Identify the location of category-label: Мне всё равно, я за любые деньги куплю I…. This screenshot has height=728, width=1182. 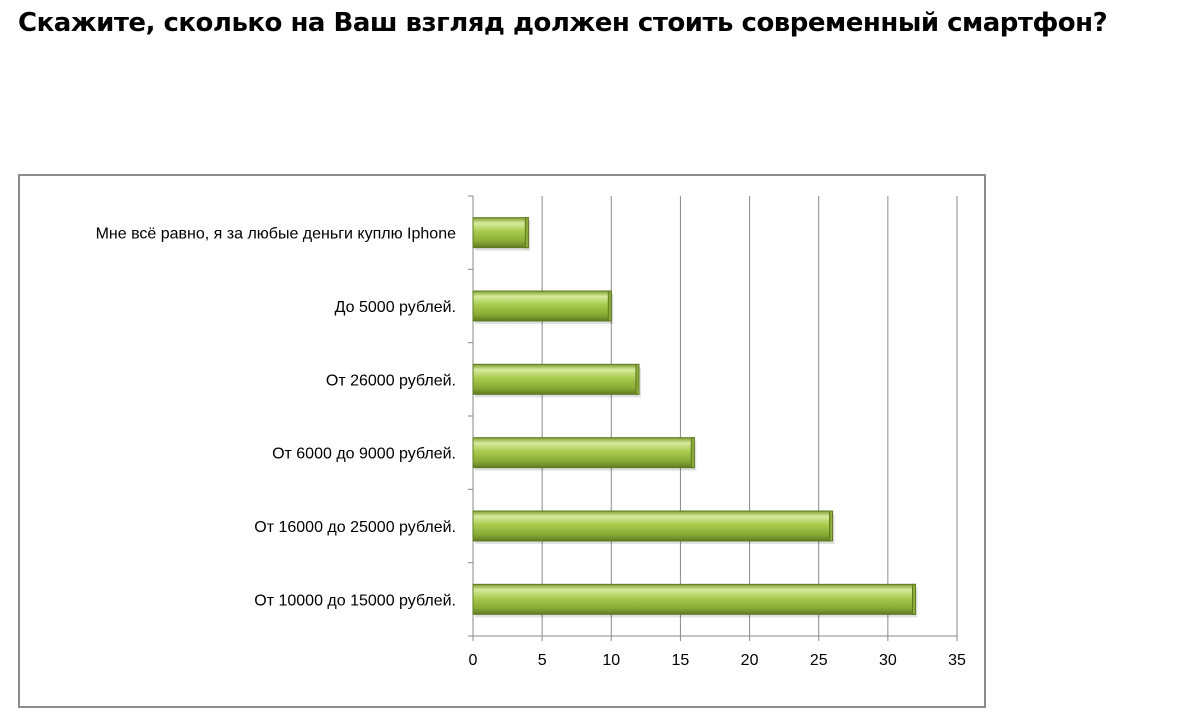
(276, 234).